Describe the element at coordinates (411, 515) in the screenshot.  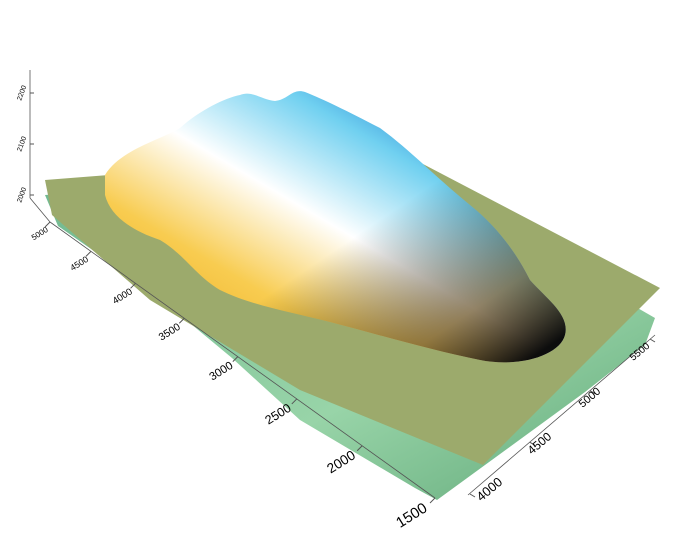
I see `y-tick-label: 1500` at that location.